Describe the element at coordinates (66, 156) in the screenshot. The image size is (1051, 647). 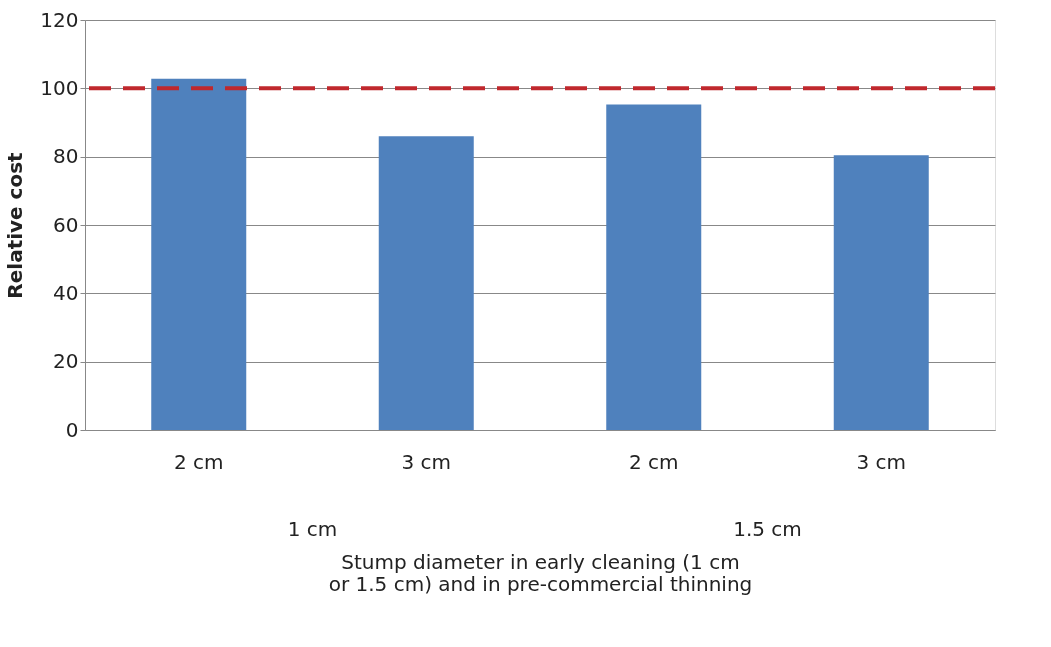
I see `y-tick-label: 80` at that location.